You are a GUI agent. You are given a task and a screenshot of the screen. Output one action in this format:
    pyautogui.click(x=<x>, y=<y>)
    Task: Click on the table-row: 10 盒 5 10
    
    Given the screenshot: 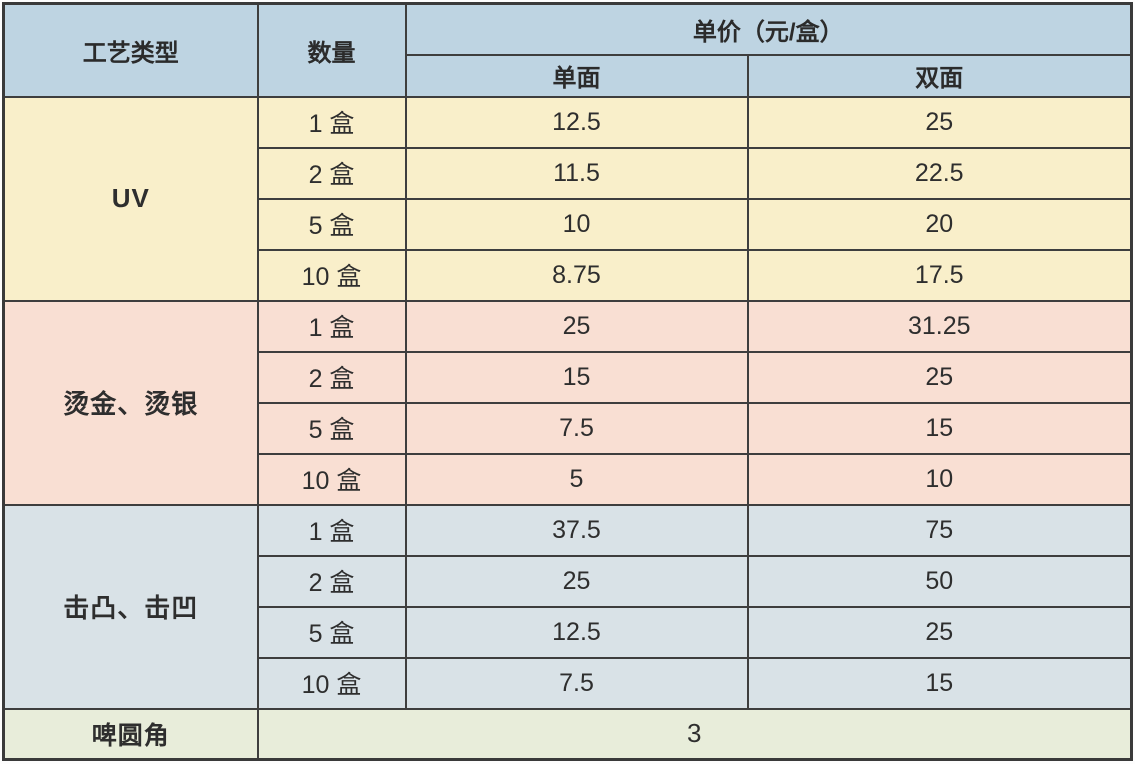 What is the action you would take?
    pyautogui.click(x=568, y=479)
    